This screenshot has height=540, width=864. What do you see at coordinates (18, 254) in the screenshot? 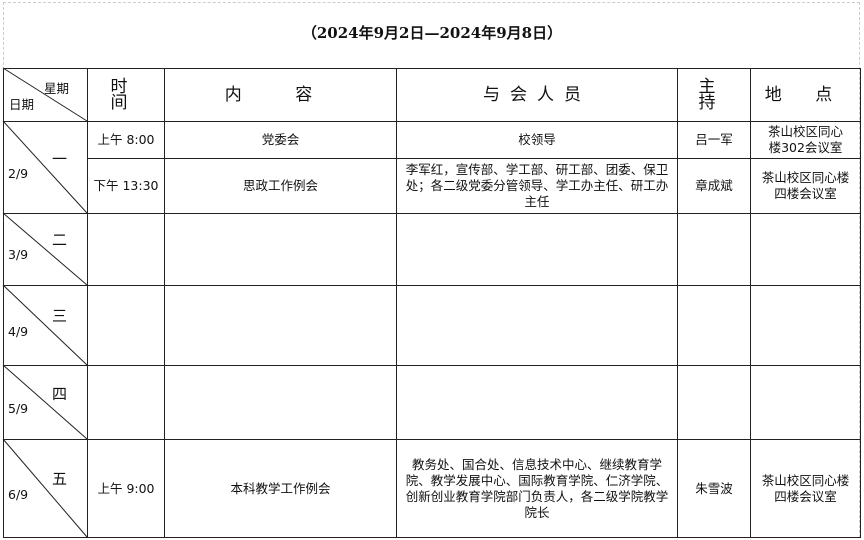
I see `day-date: 3/9` at bounding box center [18, 254].